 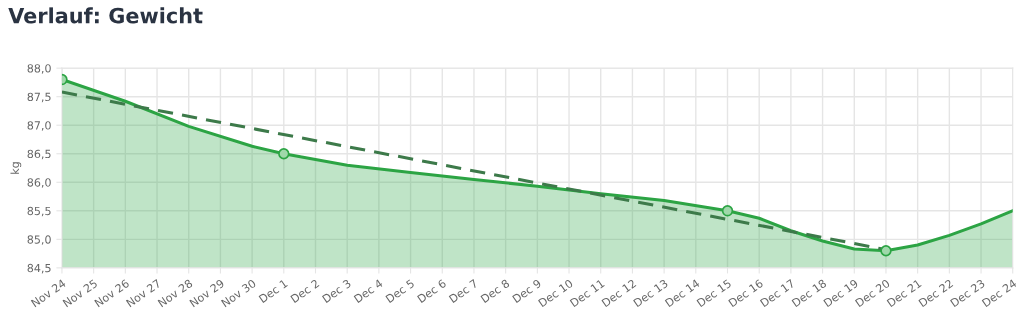 I want to click on y-tick-label: 86,5, so click(x=39, y=154).